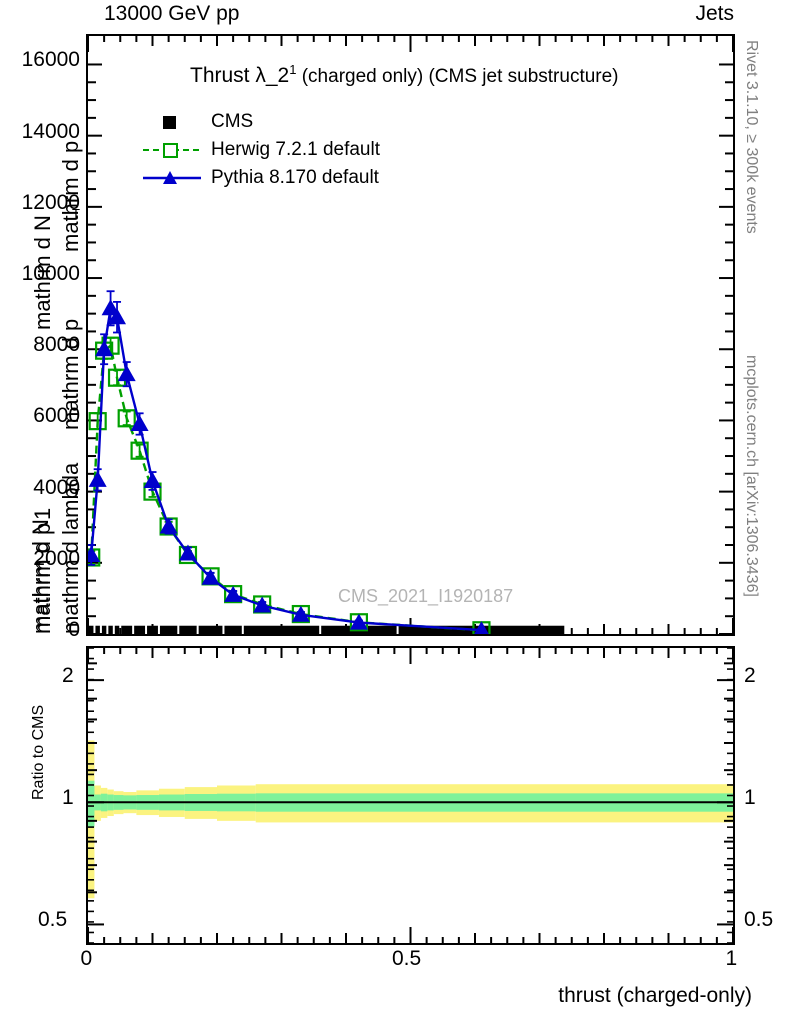 Image resolution: width=786 pixels, height=1024 pixels. Describe the element at coordinates (731, 958) in the screenshot. I see `x-tick-label: 1` at that location.